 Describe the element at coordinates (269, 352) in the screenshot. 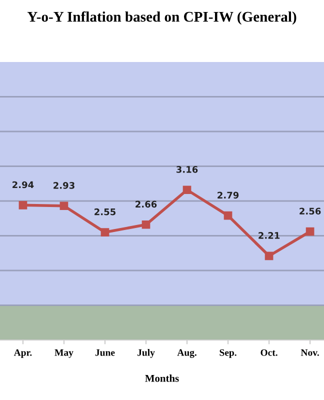

I see `x-tick-label: Oct.` at that location.